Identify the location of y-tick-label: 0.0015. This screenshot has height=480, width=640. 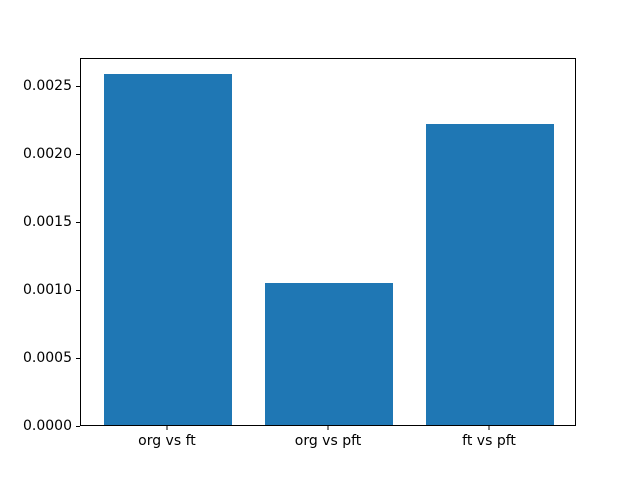
(47, 221).